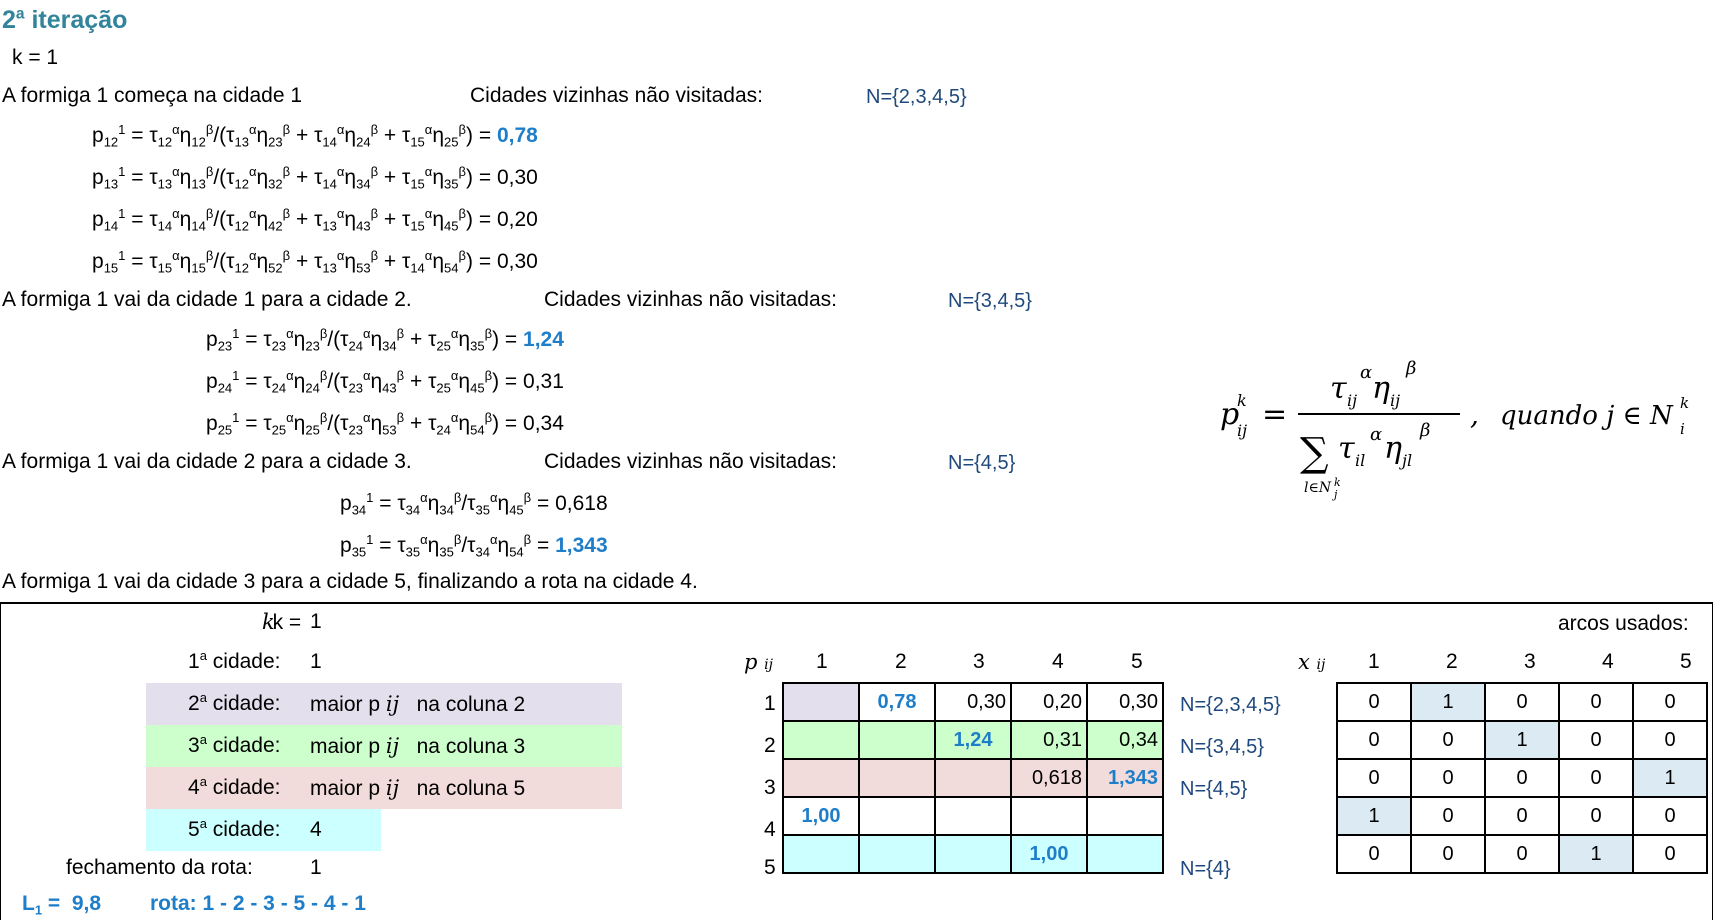 The height and width of the screenshot is (921, 1715). What do you see at coordinates (758, 662) in the screenshot?
I see `p-matrix-symbol: p ij` at bounding box center [758, 662].